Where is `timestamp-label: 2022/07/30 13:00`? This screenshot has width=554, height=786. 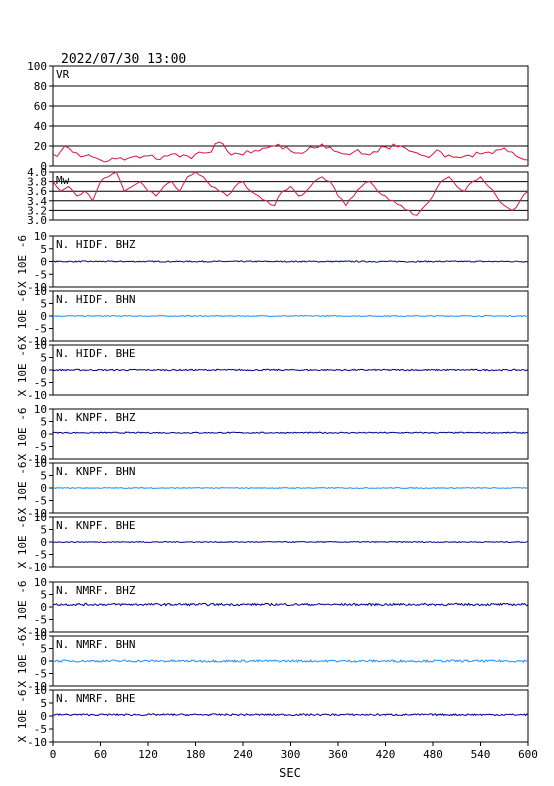 timestamp-label: 2022/07/30 13:00 is located at coordinates (123, 59).